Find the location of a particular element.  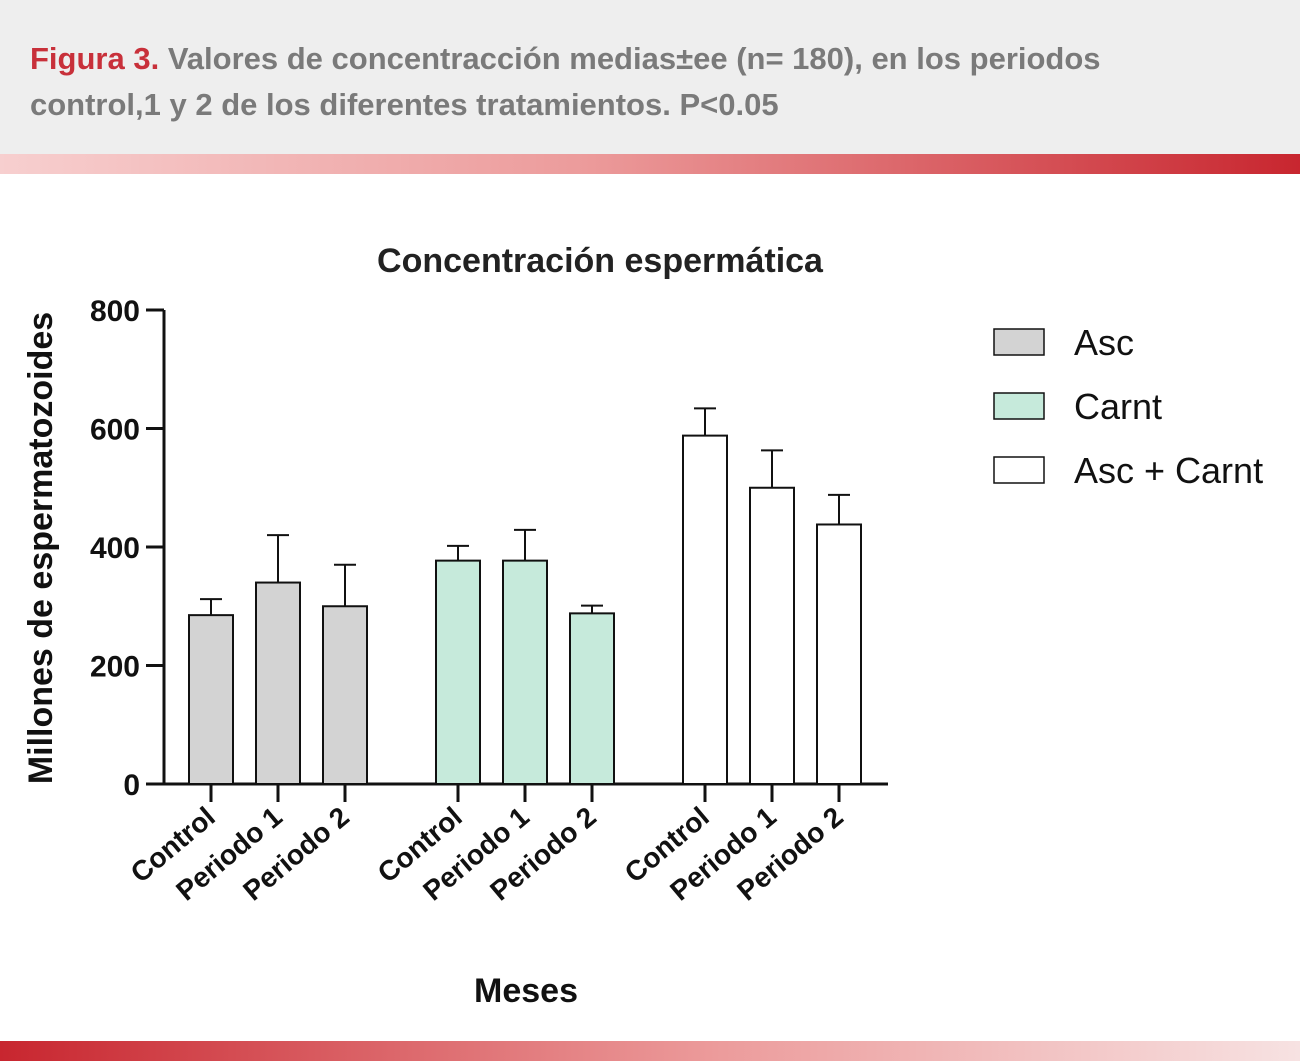

chart-title: Concentración espermática is located at coordinates (600, 261).